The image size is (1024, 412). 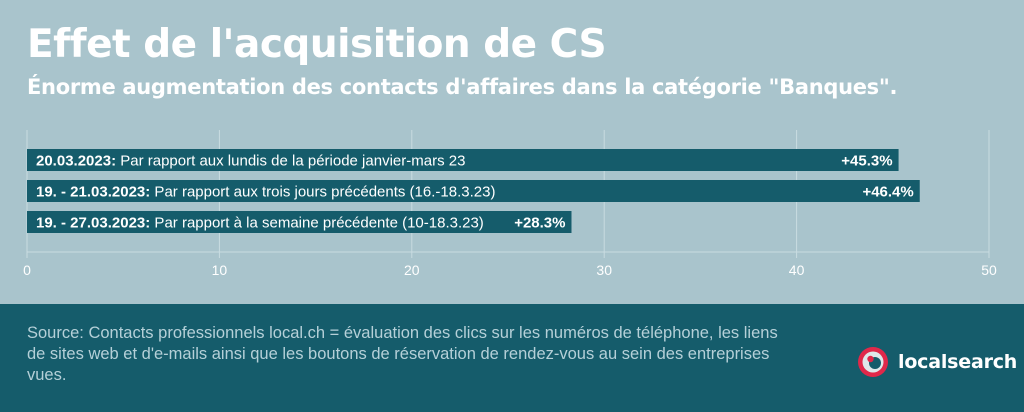 I want to click on x-tick-label: 50, so click(x=989, y=270).